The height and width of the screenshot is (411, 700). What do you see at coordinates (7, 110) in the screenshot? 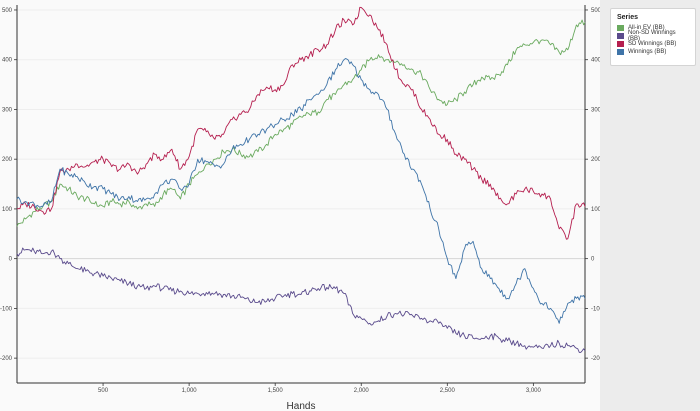
I see `y-tick-label-left: 300` at bounding box center [7, 110].